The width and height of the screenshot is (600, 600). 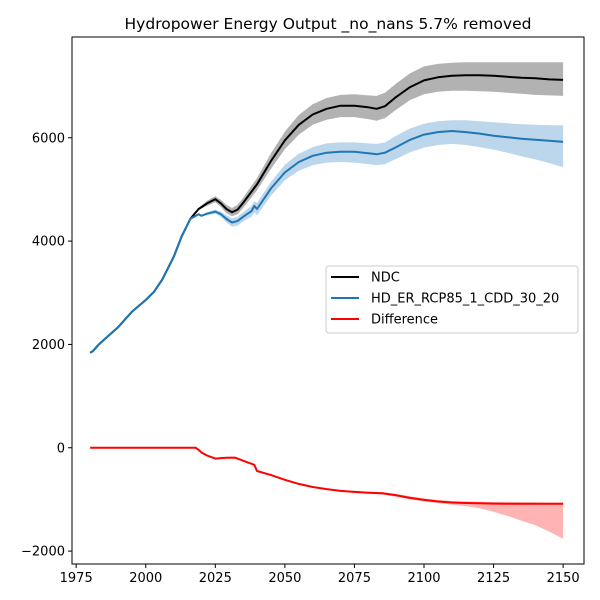 I want to click on x-tick-label: 1975, so click(x=76, y=578).